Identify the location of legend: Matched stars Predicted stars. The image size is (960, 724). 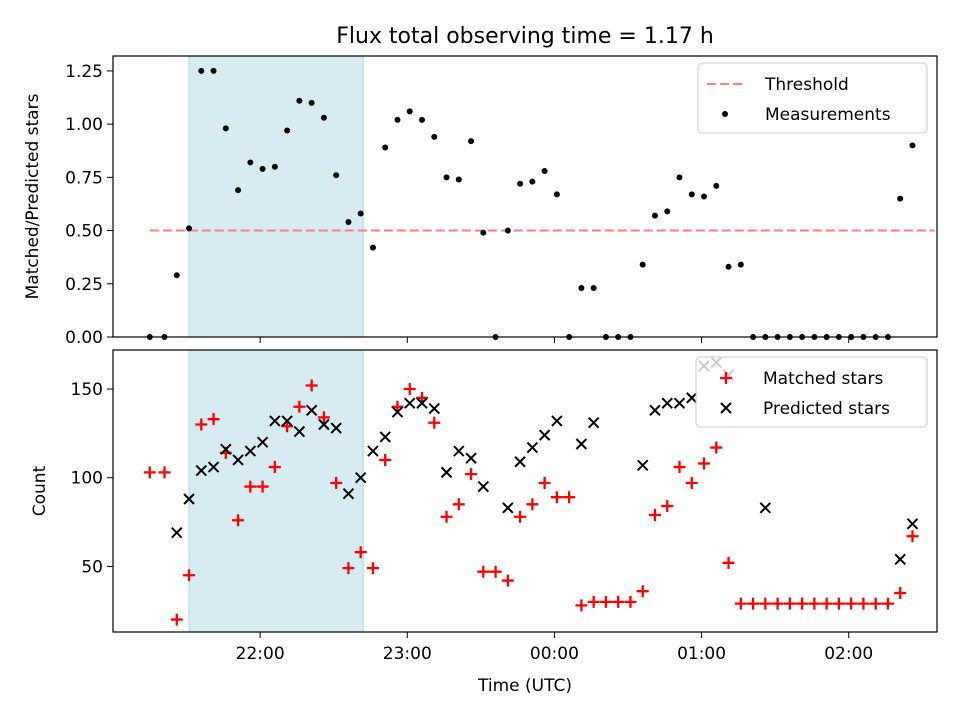
(811, 392).